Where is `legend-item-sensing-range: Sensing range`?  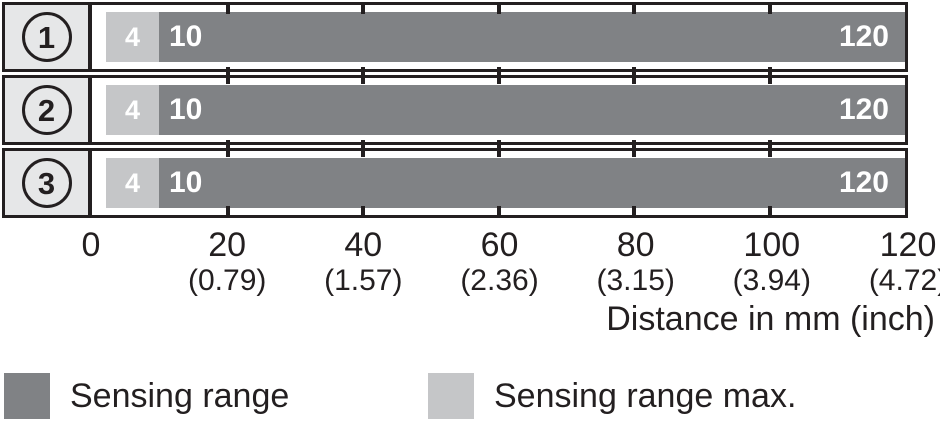 legend-item-sensing-range: Sensing range is located at coordinates (146, 396).